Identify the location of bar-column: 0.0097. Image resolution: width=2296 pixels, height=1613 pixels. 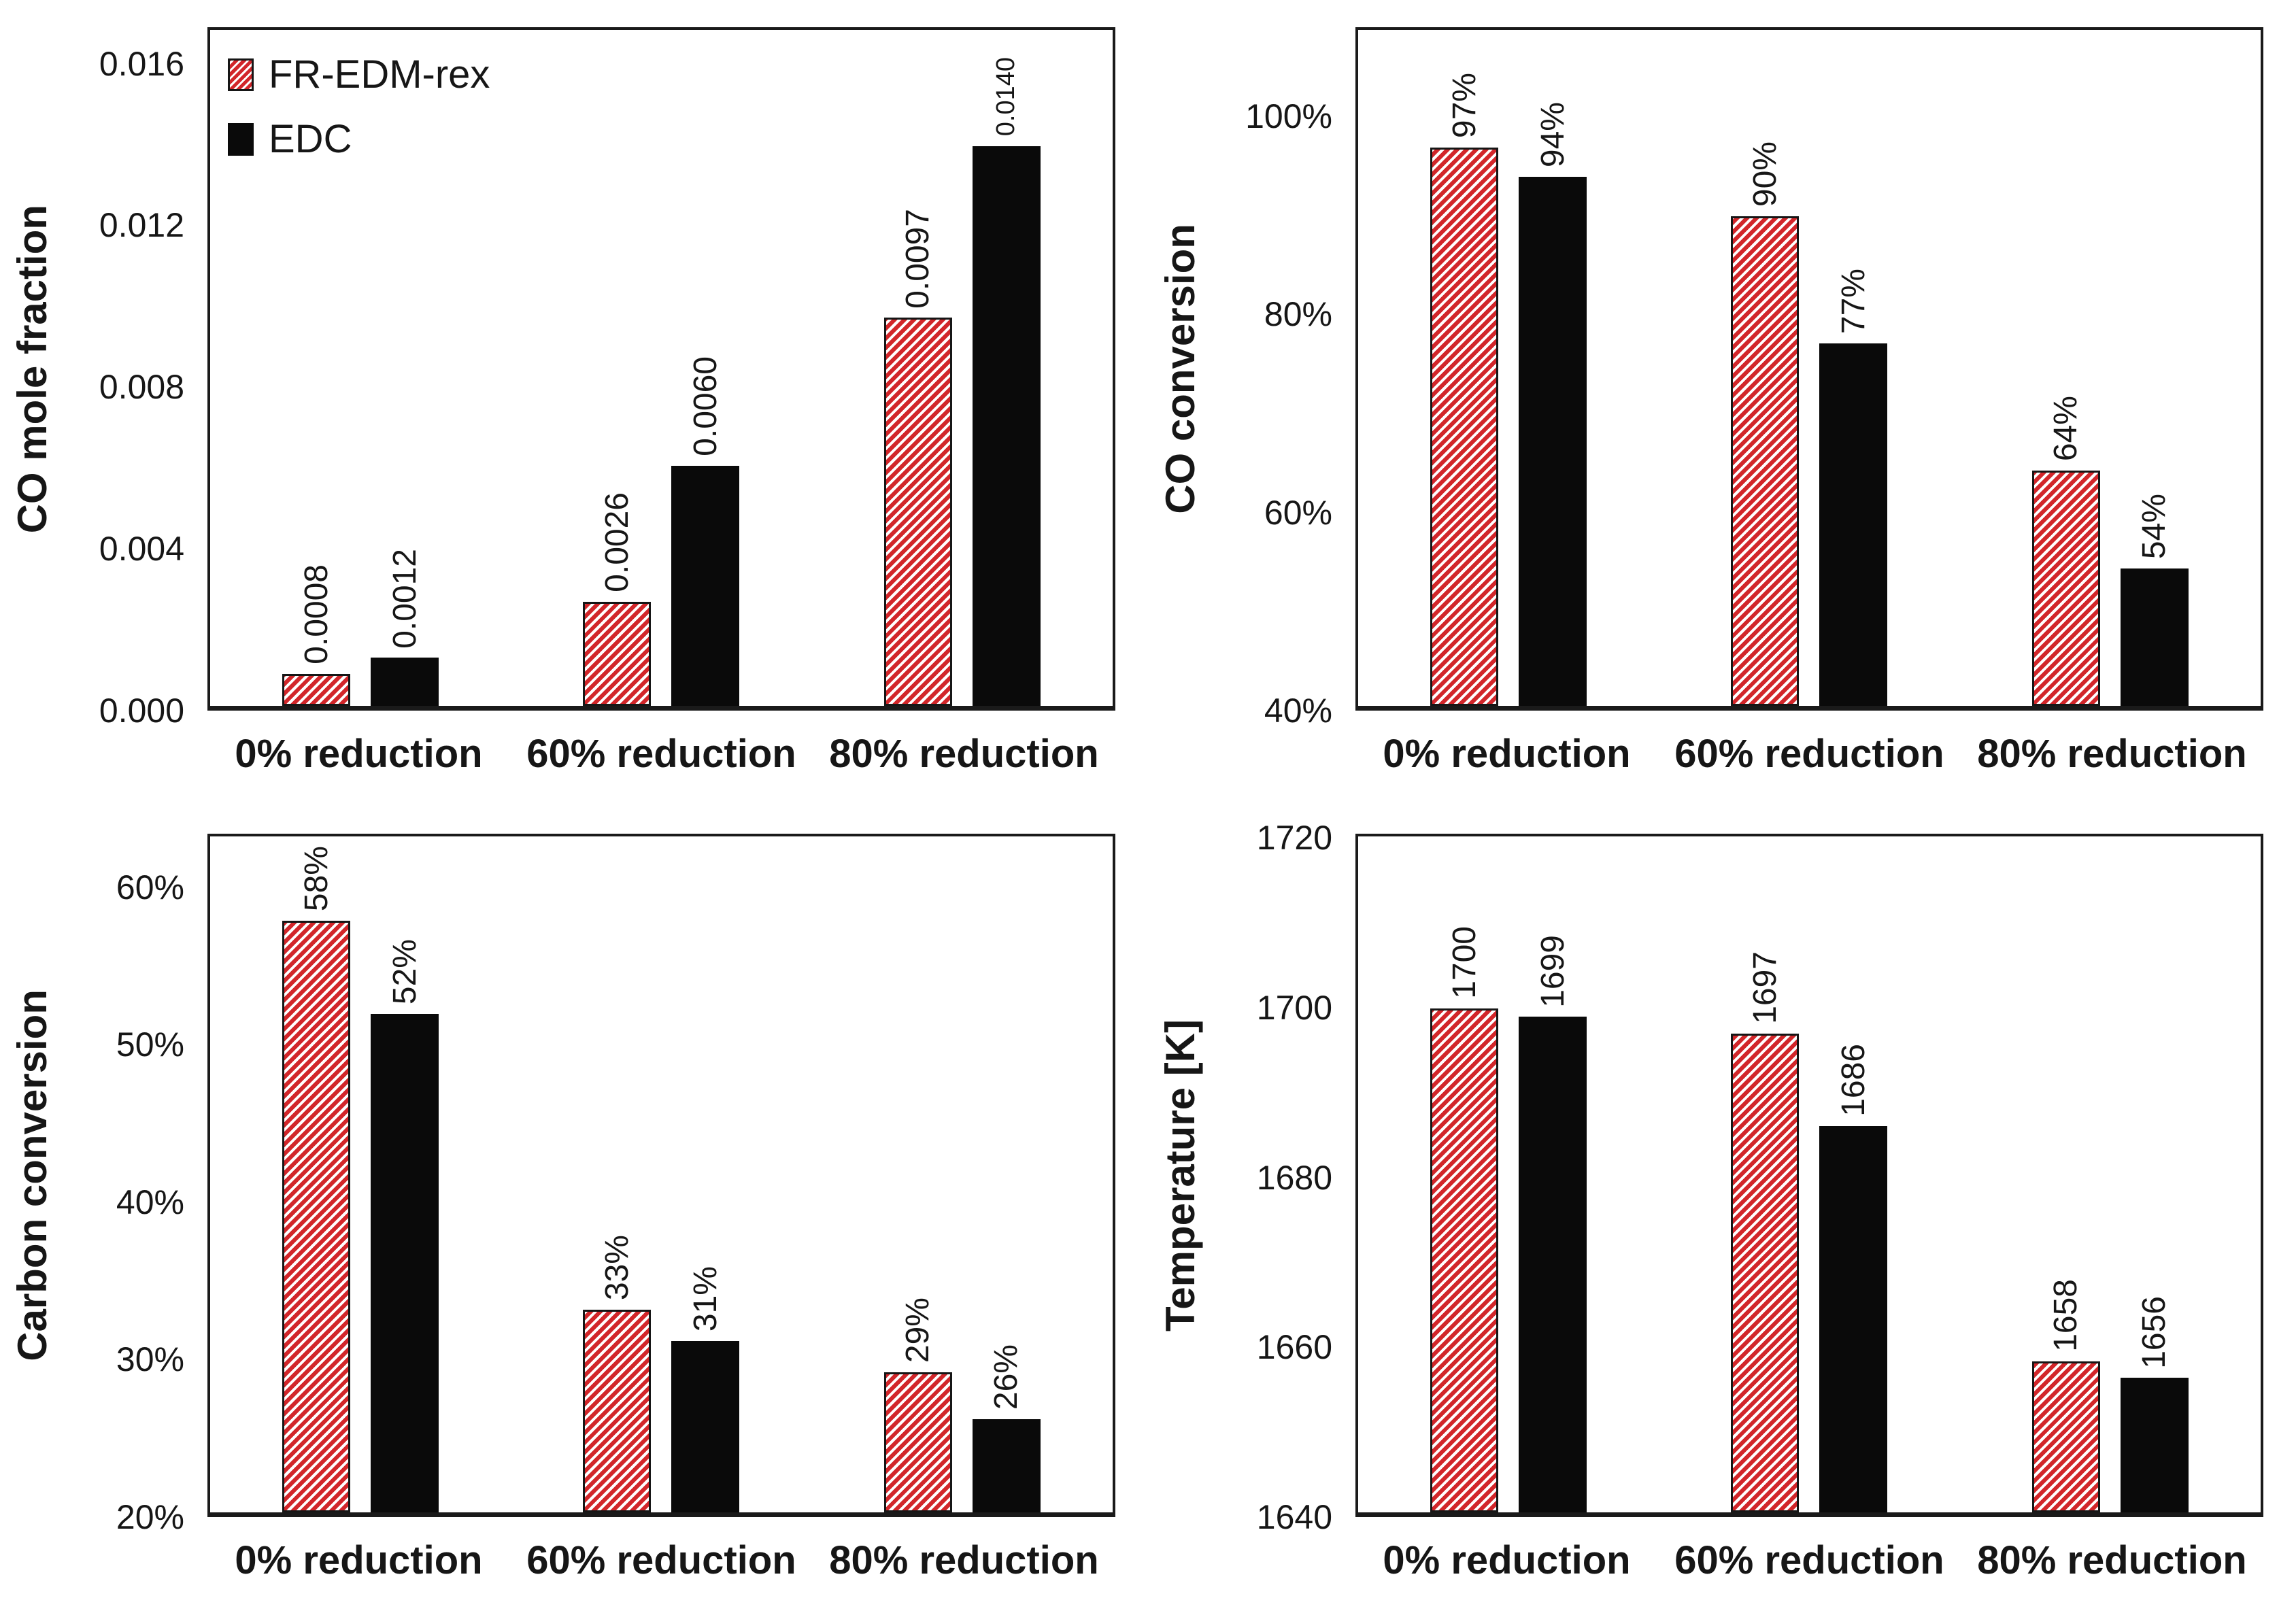
(917, 368).